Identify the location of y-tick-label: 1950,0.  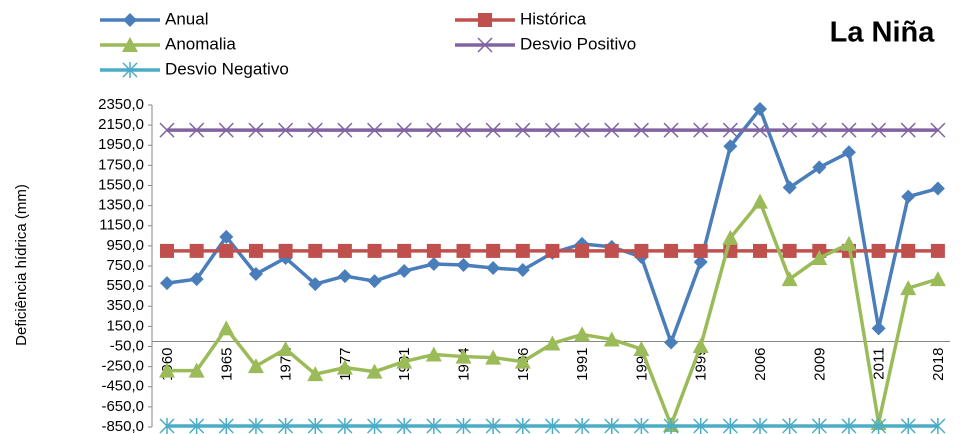
(121, 144).